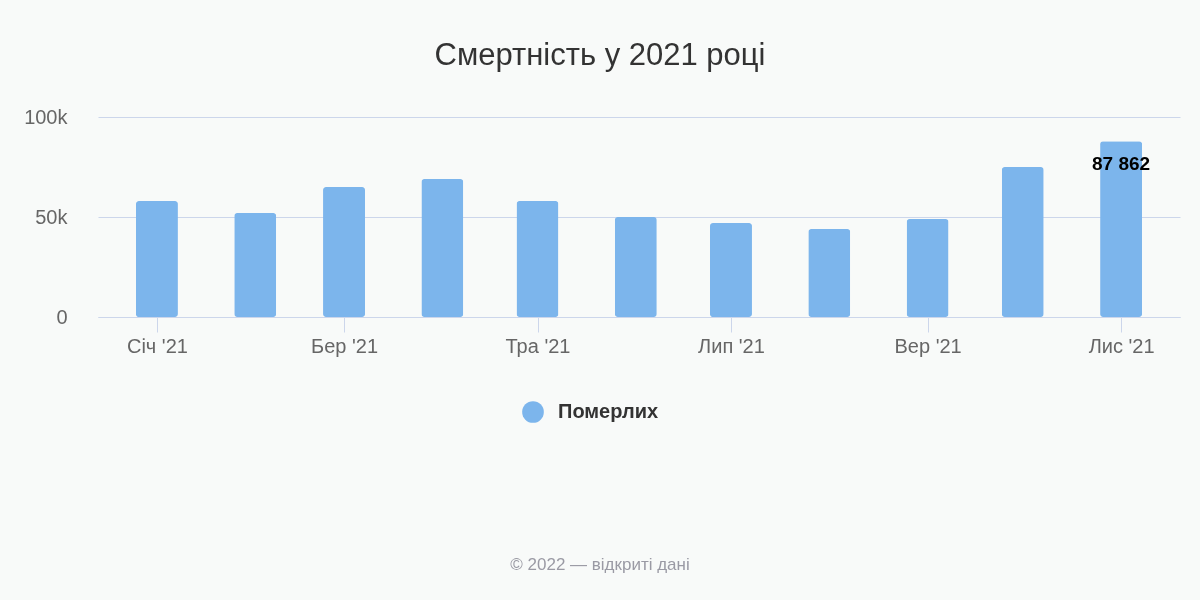 The width and height of the screenshot is (1200, 600). Describe the element at coordinates (608, 411) in the screenshot. I see `legend-label: Померлих` at that location.